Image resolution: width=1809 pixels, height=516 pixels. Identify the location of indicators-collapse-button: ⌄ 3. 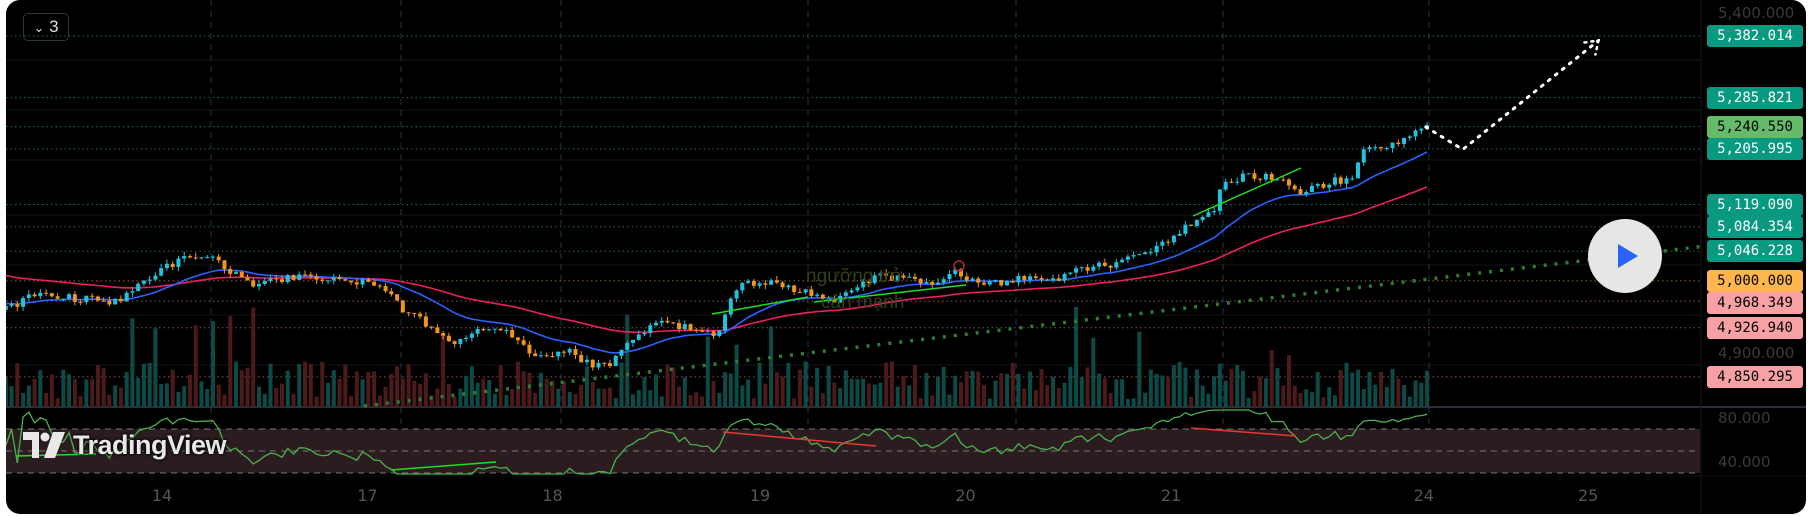
(46, 27).